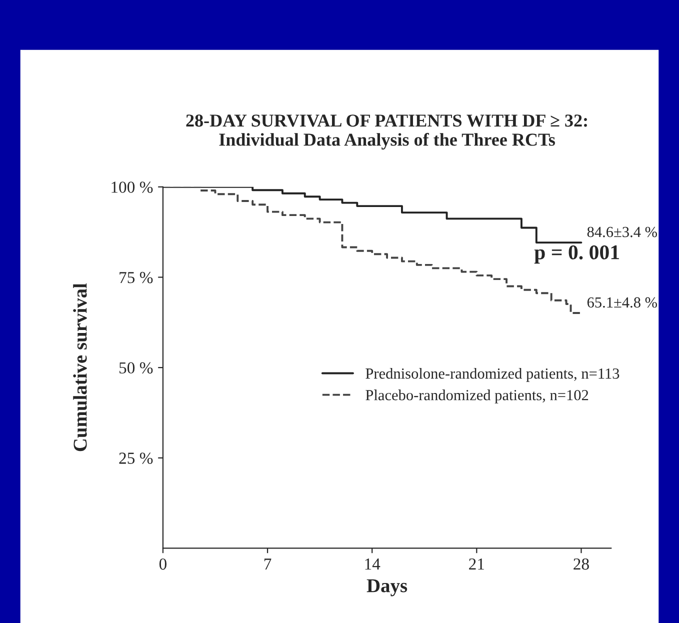 This screenshot has width=679, height=623. What do you see at coordinates (372, 564) in the screenshot?
I see `x-tick-label: 14` at bounding box center [372, 564].